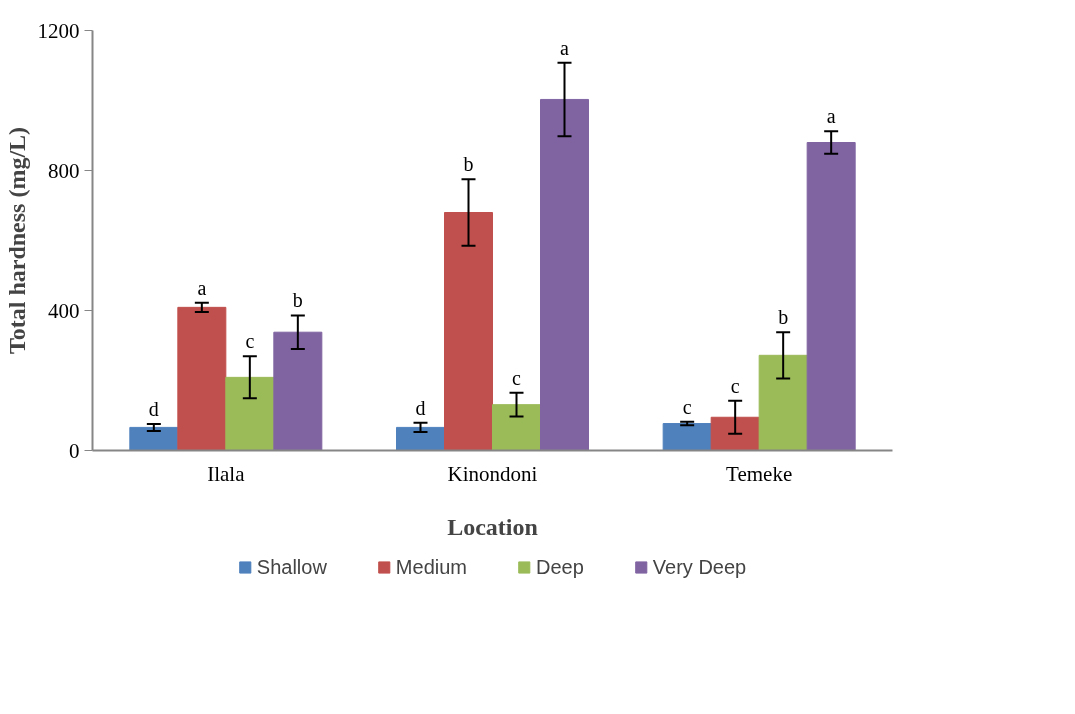  Describe the element at coordinates (226, 473) in the screenshot. I see `x-tick-label: Ilala` at that location.